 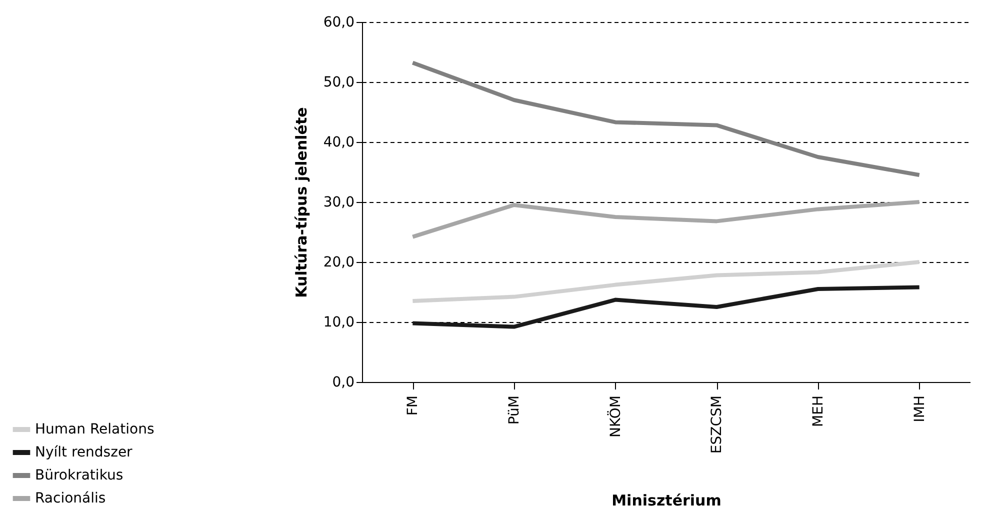 I want to click on y-tick-label: 0,0, so click(x=343, y=382).